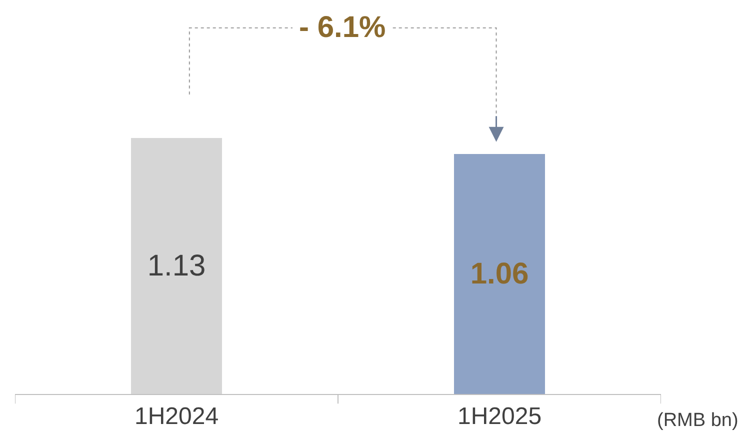 This screenshot has height=444, width=751. I want to click on data-label: 1.06, so click(499, 274).